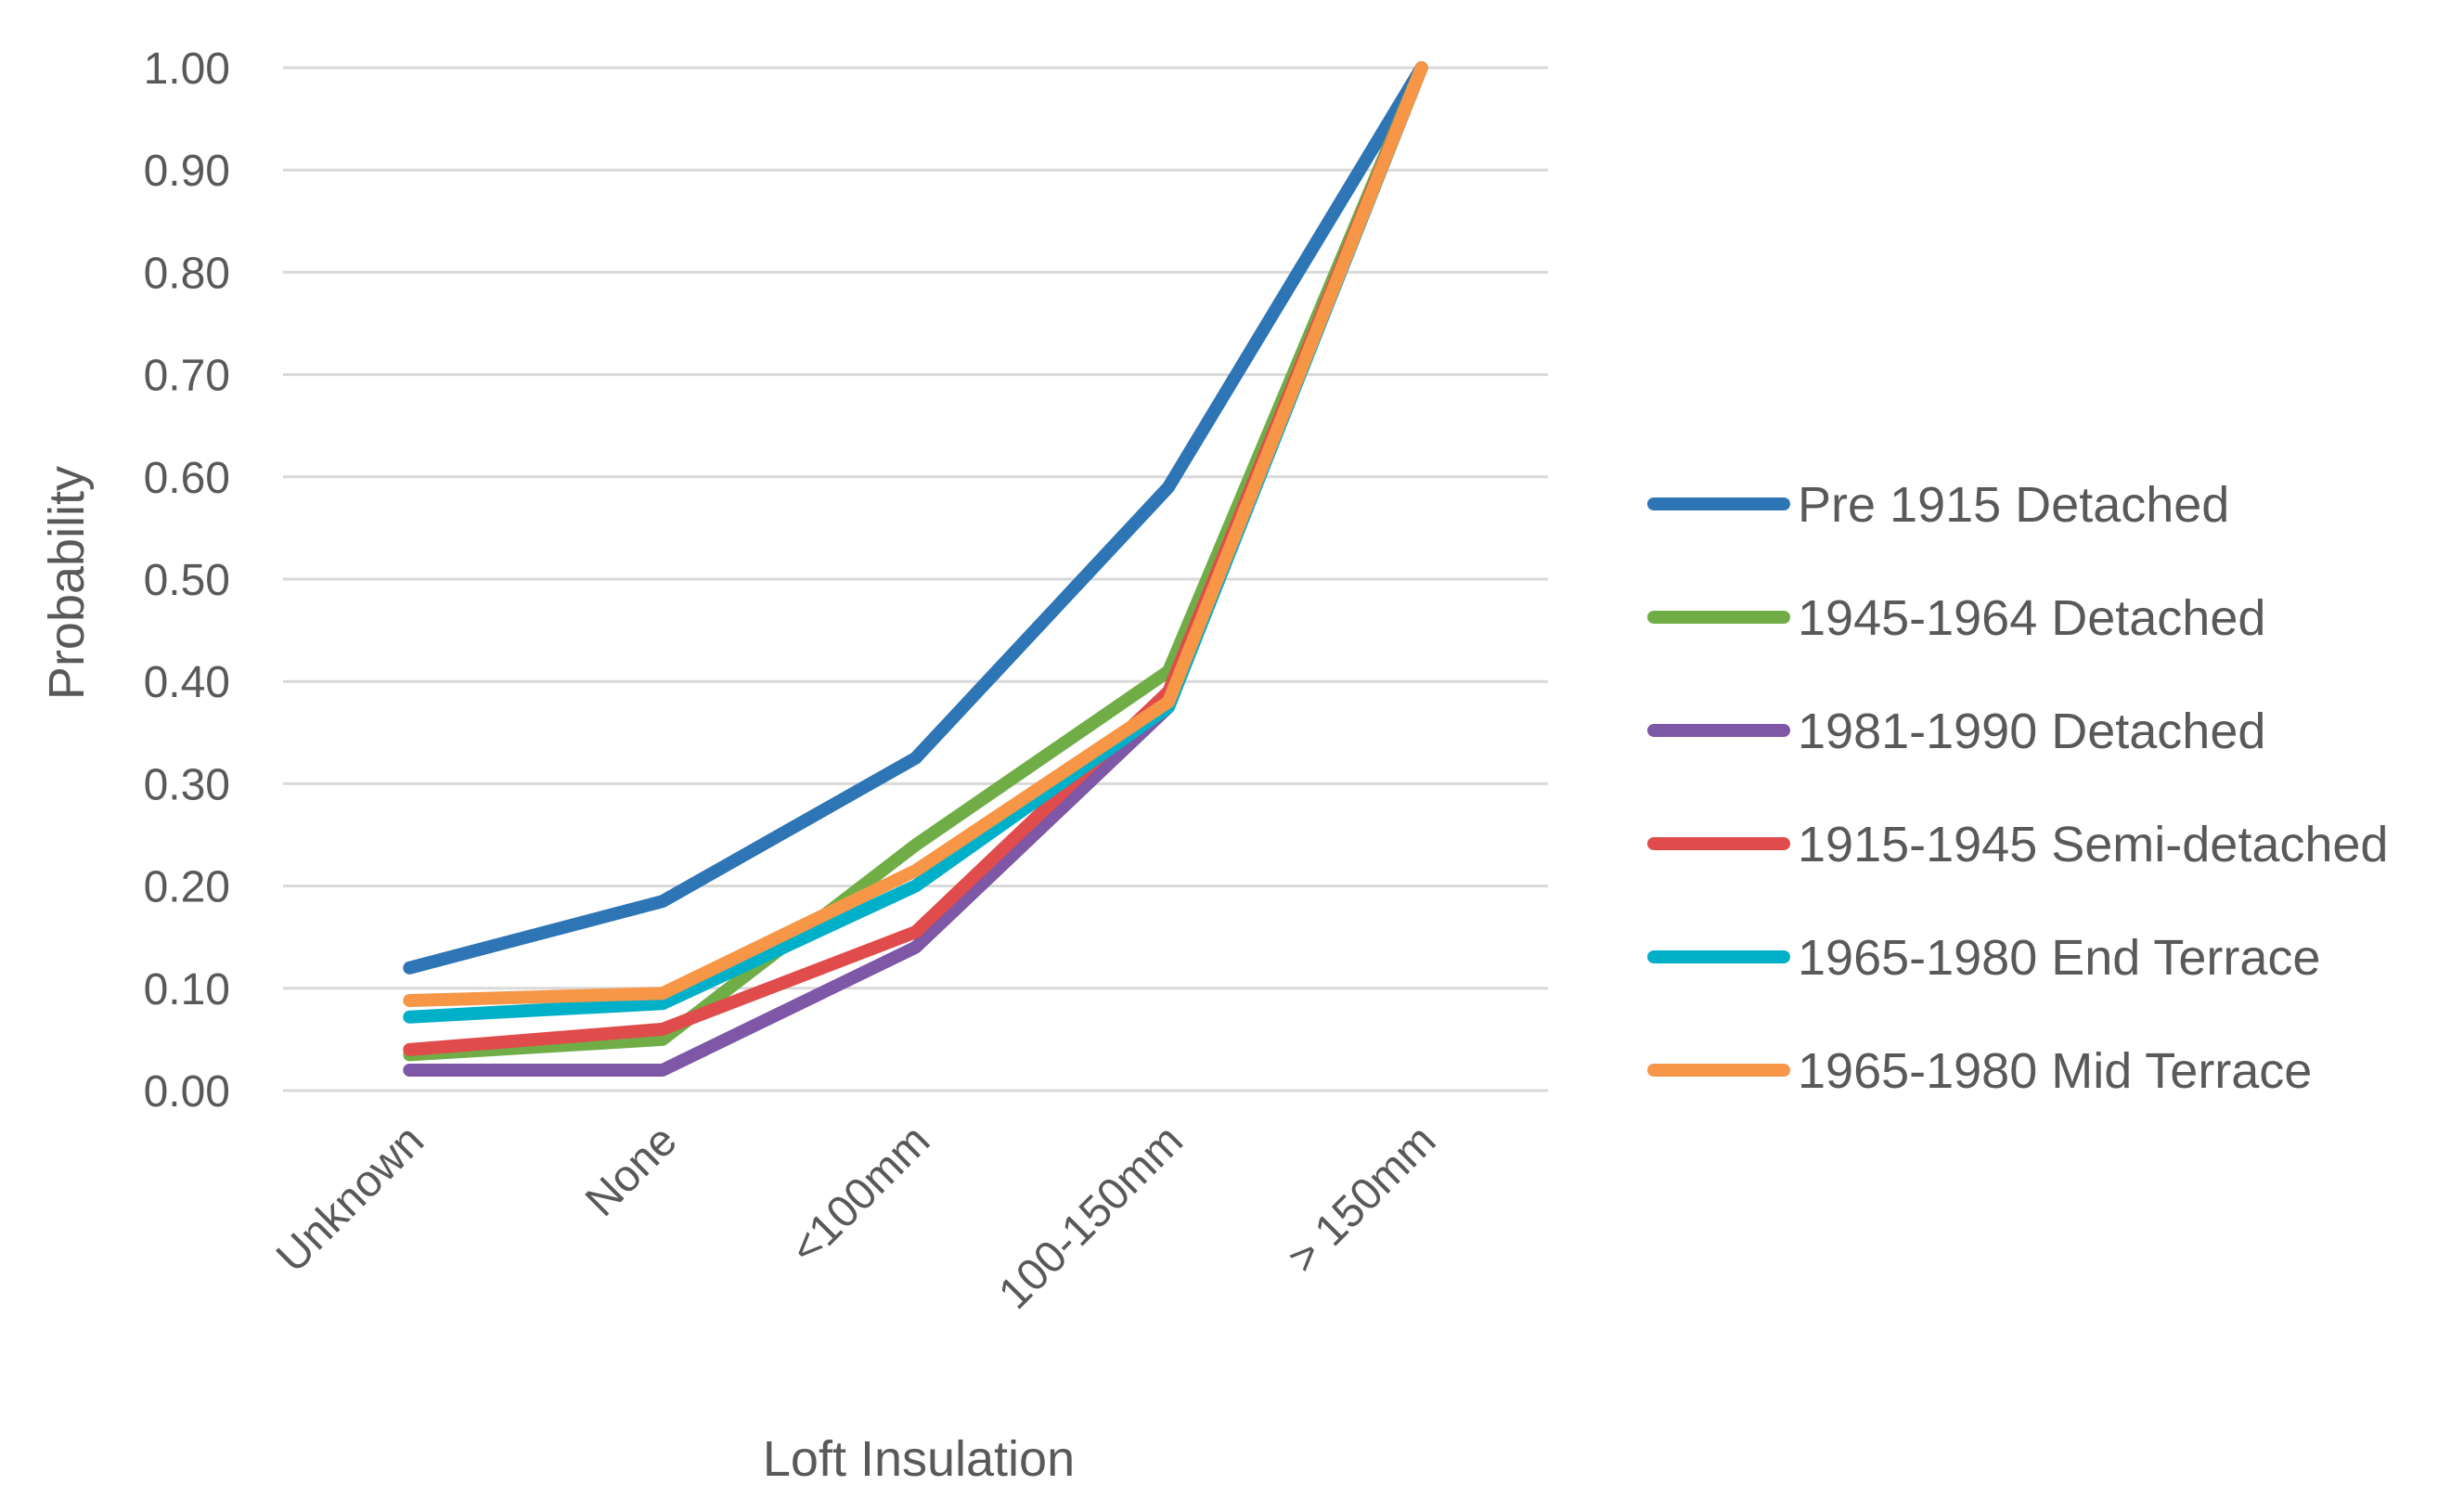 This screenshot has height=1511, width=2464. I want to click on legend-label: Pre 1915 Detached, so click(2014, 505).